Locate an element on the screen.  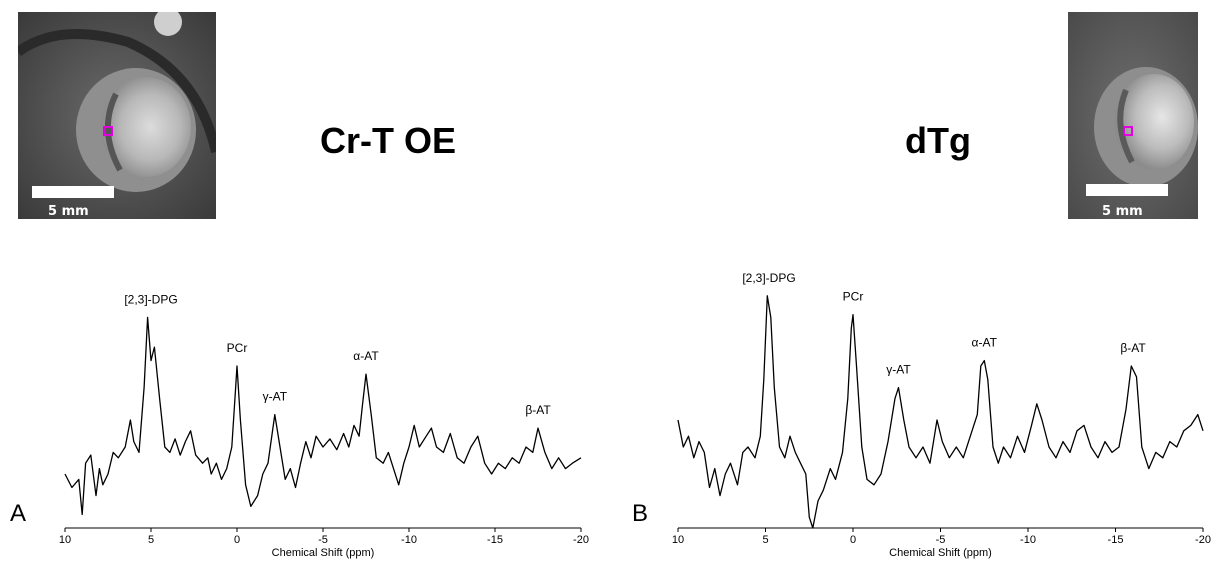
panel-a-title: Cr-T OE is located at coordinates (388, 140).